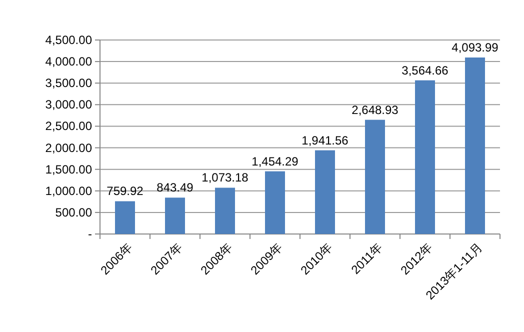  Describe the element at coordinates (375, 109) in the screenshot. I see `data-label: 2,648.93` at that location.